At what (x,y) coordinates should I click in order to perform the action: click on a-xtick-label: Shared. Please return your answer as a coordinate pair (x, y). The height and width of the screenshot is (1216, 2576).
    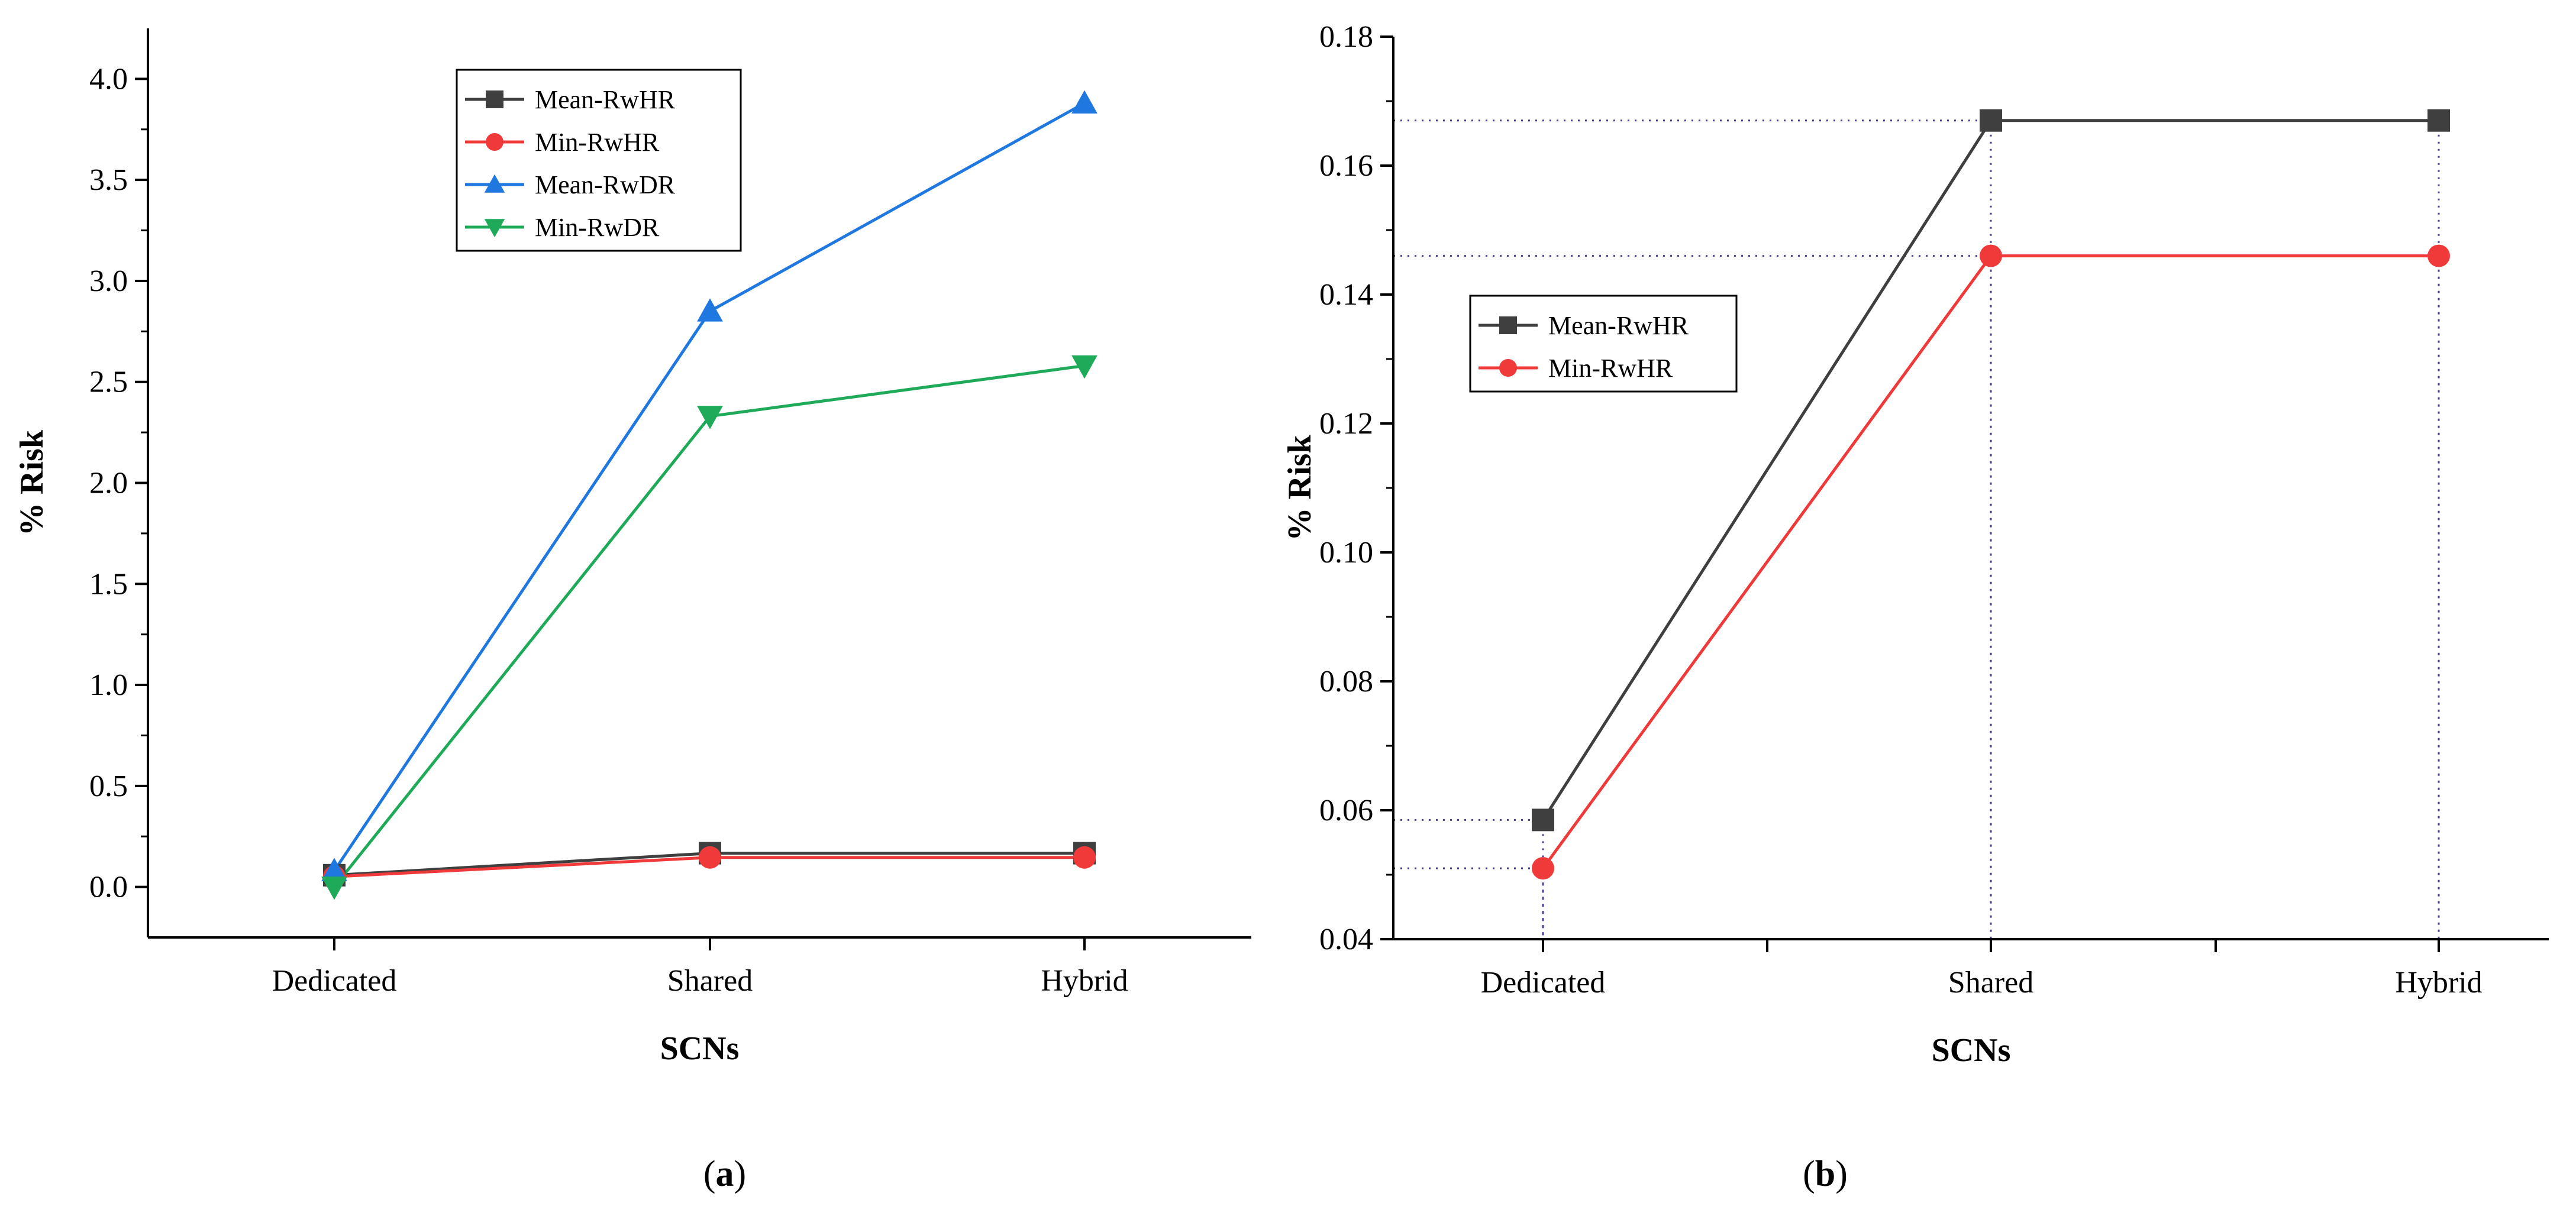
    Looking at the image, I should click on (710, 981).